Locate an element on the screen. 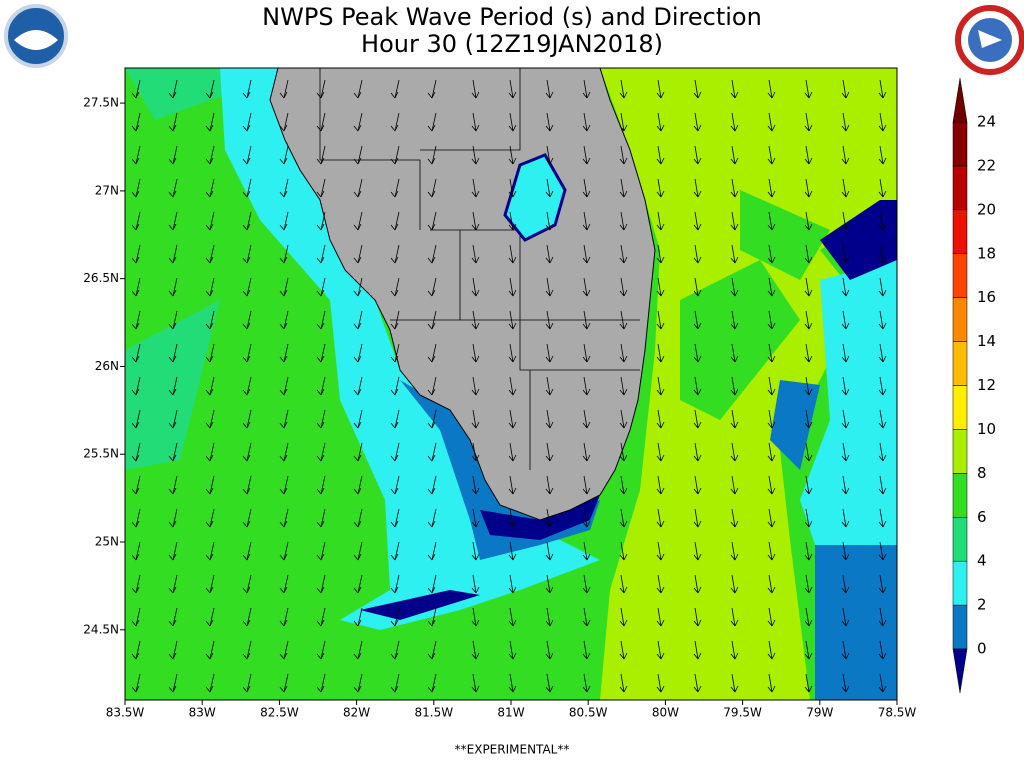 The image size is (1024, 772). colorbar-tick-label: 20 is located at coordinates (986, 209).